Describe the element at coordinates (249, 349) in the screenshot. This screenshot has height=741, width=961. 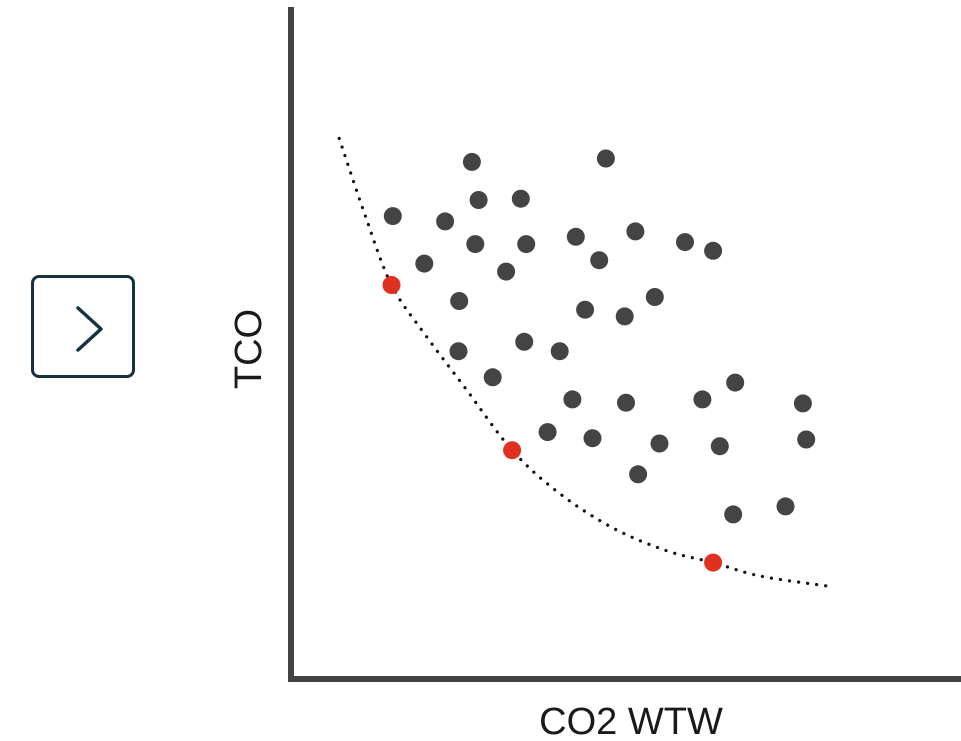
I see `y-axis-title: TCO` at that location.